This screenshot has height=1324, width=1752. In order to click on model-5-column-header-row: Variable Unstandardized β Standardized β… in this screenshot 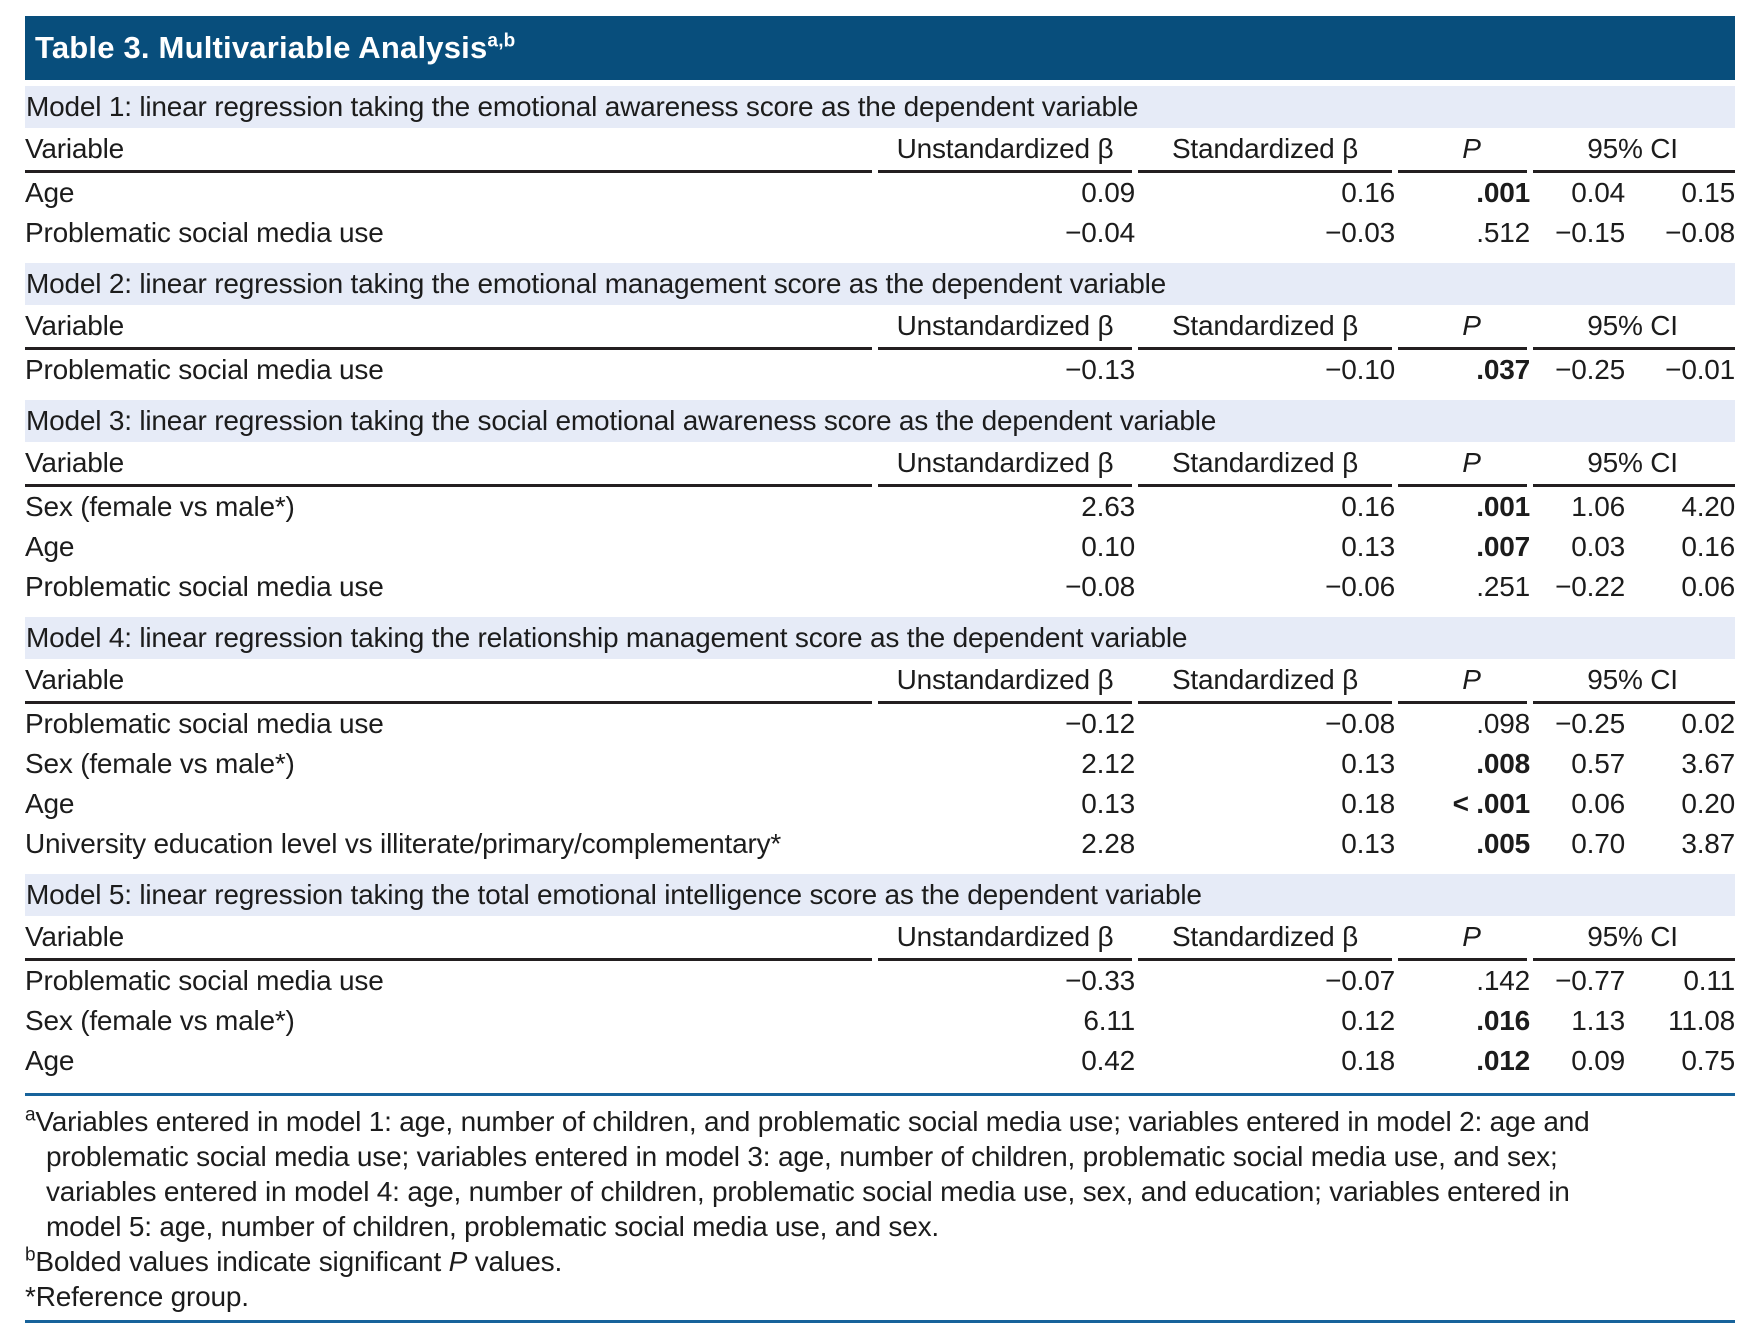, I will do `click(880, 938)`.